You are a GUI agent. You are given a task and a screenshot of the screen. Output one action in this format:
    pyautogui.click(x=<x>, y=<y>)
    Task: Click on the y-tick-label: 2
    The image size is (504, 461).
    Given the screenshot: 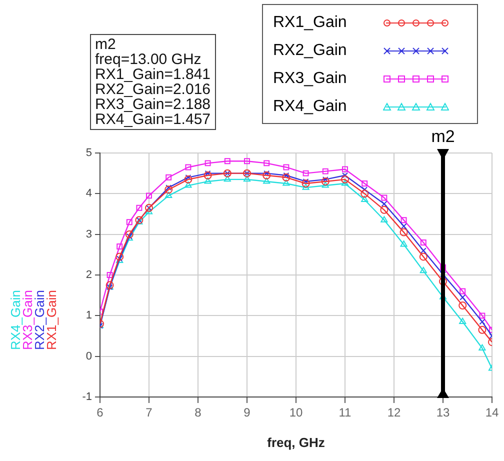 What is the action you would take?
    pyautogui.click(x=89, y=275)
    